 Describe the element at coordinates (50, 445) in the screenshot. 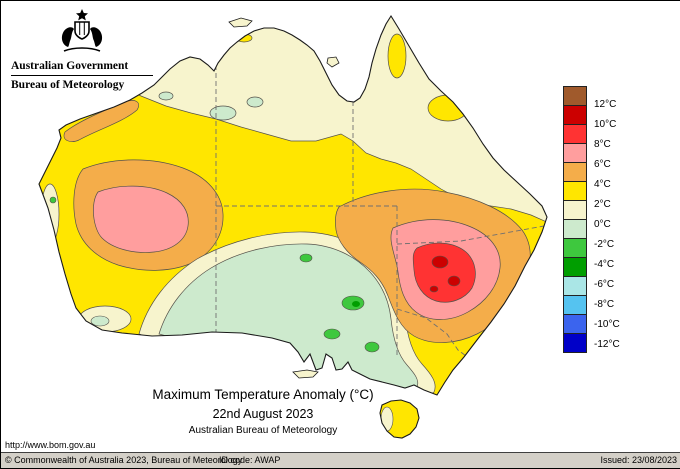

I see `bom-url: http://www.bom.gov.au` at that location.